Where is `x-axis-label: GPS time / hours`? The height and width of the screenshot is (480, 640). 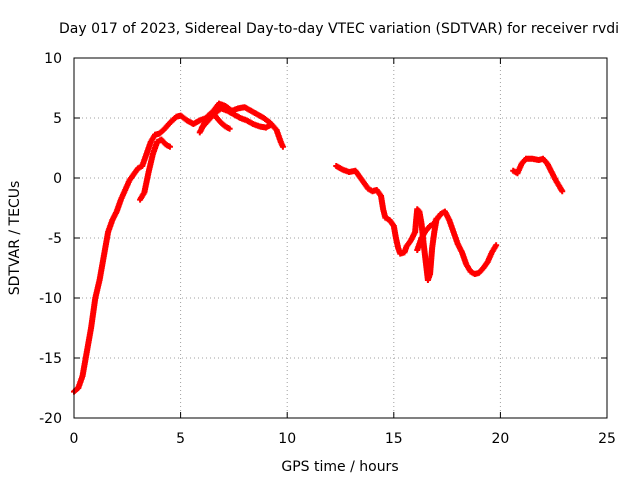
x-axis-label: GPS time / hours is located at coordinates (339, 467).